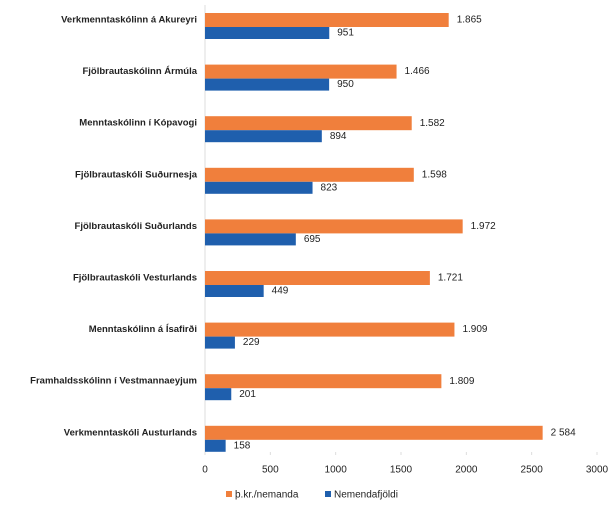 The image size is (612, 505). I want to click on value-label: 1.598, so click(434, 174).